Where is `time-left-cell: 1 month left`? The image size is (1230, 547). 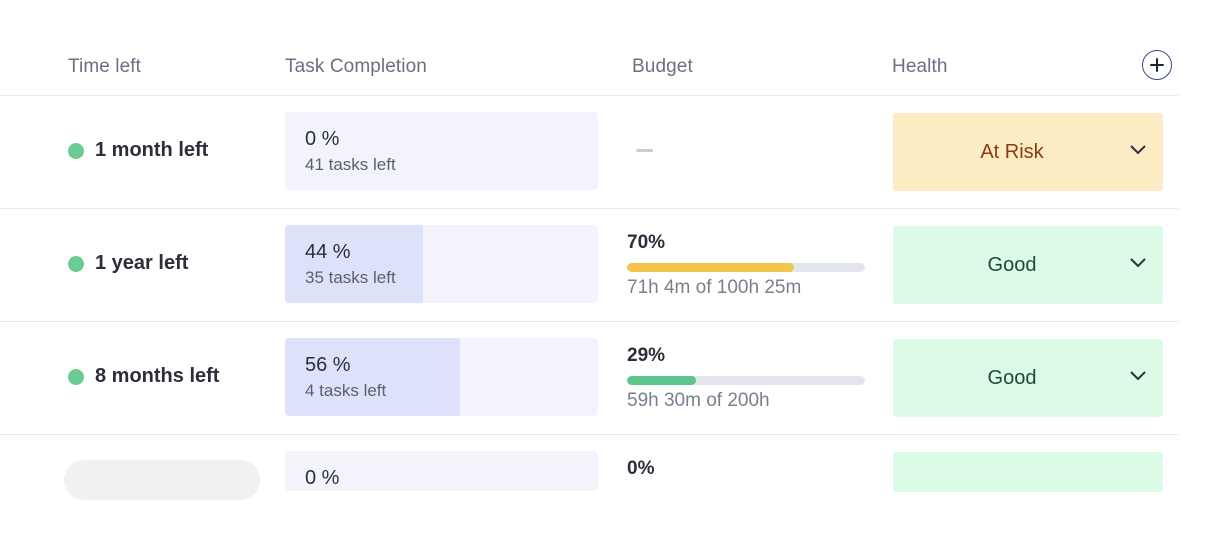
time-left-cell: 1 month left is located at coordinates (138, 150).